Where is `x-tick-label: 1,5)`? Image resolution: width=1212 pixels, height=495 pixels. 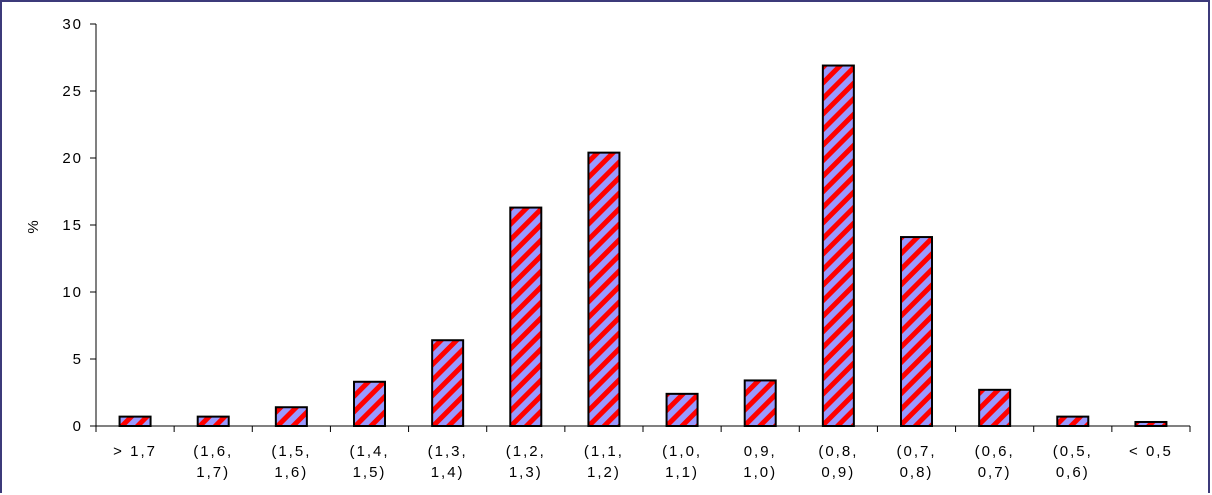
x-tick-label: 1,5) is located at coordinates (370, 472).